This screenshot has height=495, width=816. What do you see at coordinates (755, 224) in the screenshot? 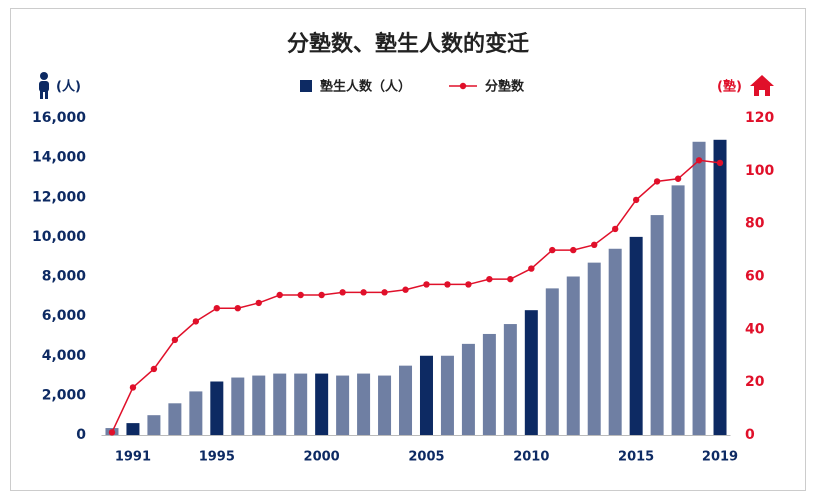
I see `y2-tick-label: 80` at bounding box center [755, 224].